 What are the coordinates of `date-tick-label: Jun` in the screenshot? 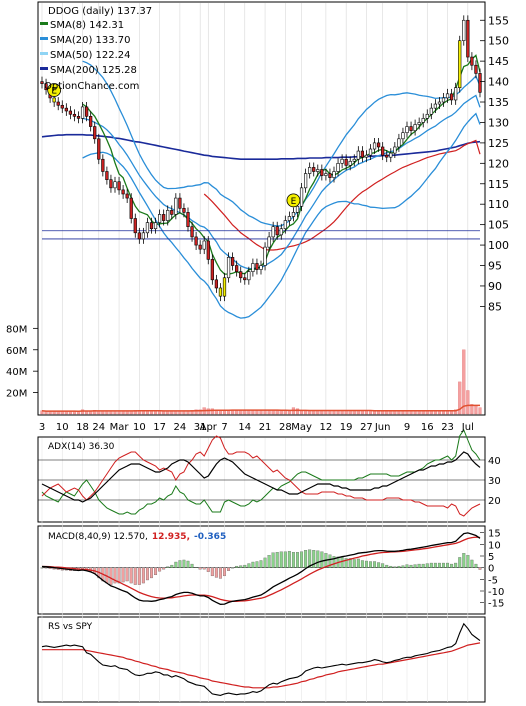 It's located at (382, 427).